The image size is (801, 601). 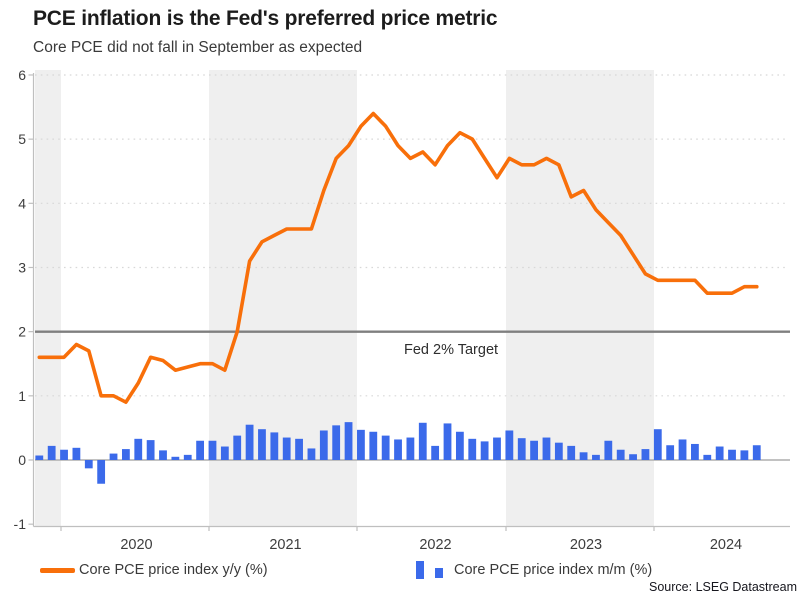 I want to click on source-credit: Source: LSEG Datastream, so click(x=723, y=587).